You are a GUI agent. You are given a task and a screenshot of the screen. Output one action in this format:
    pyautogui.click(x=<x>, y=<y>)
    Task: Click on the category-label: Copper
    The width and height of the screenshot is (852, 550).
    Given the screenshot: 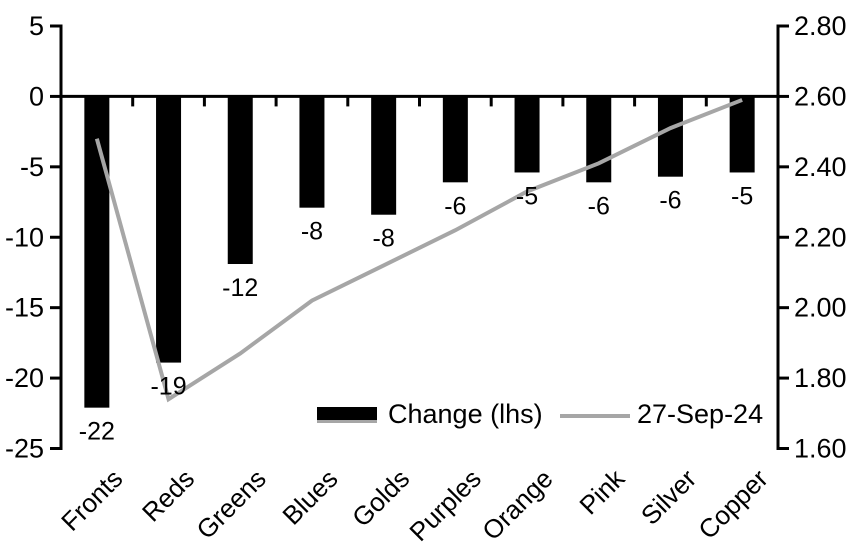 What is the action you would take?
    pyautogui.click(x=733, y=504)
    